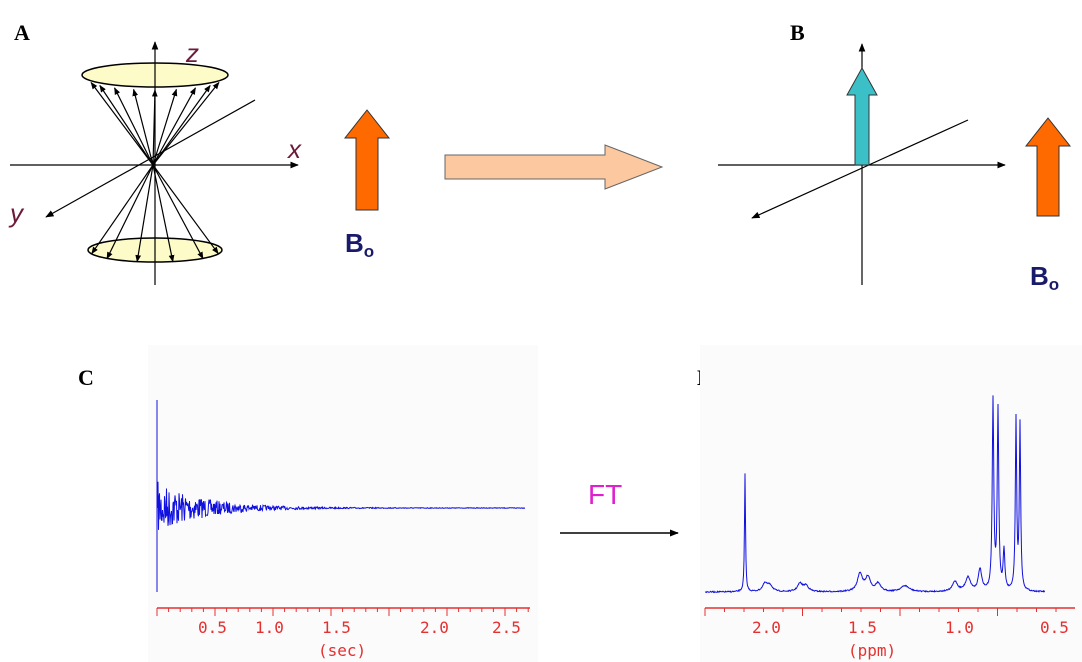 The image size is (1082, 662). Describe the element at coordinates (605, 494) in the screenshot. I see `transform-label: FT` at that location.